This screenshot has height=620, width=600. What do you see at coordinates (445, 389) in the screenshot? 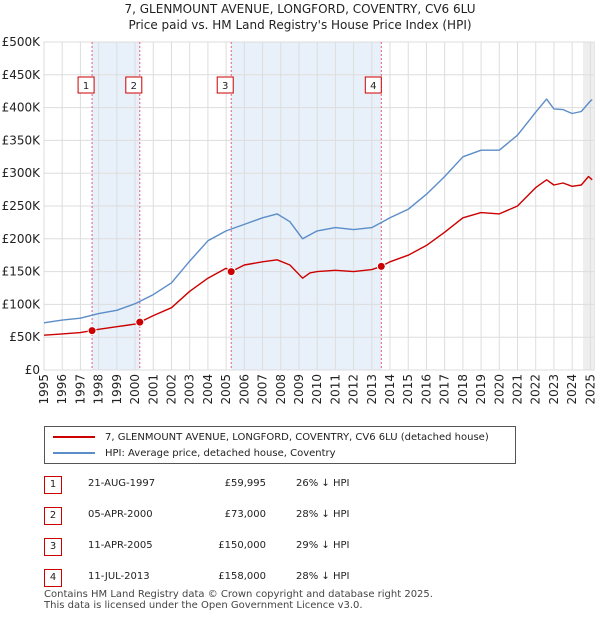
I see `x-tick-label: 2017` at bounding box center [445, 389].